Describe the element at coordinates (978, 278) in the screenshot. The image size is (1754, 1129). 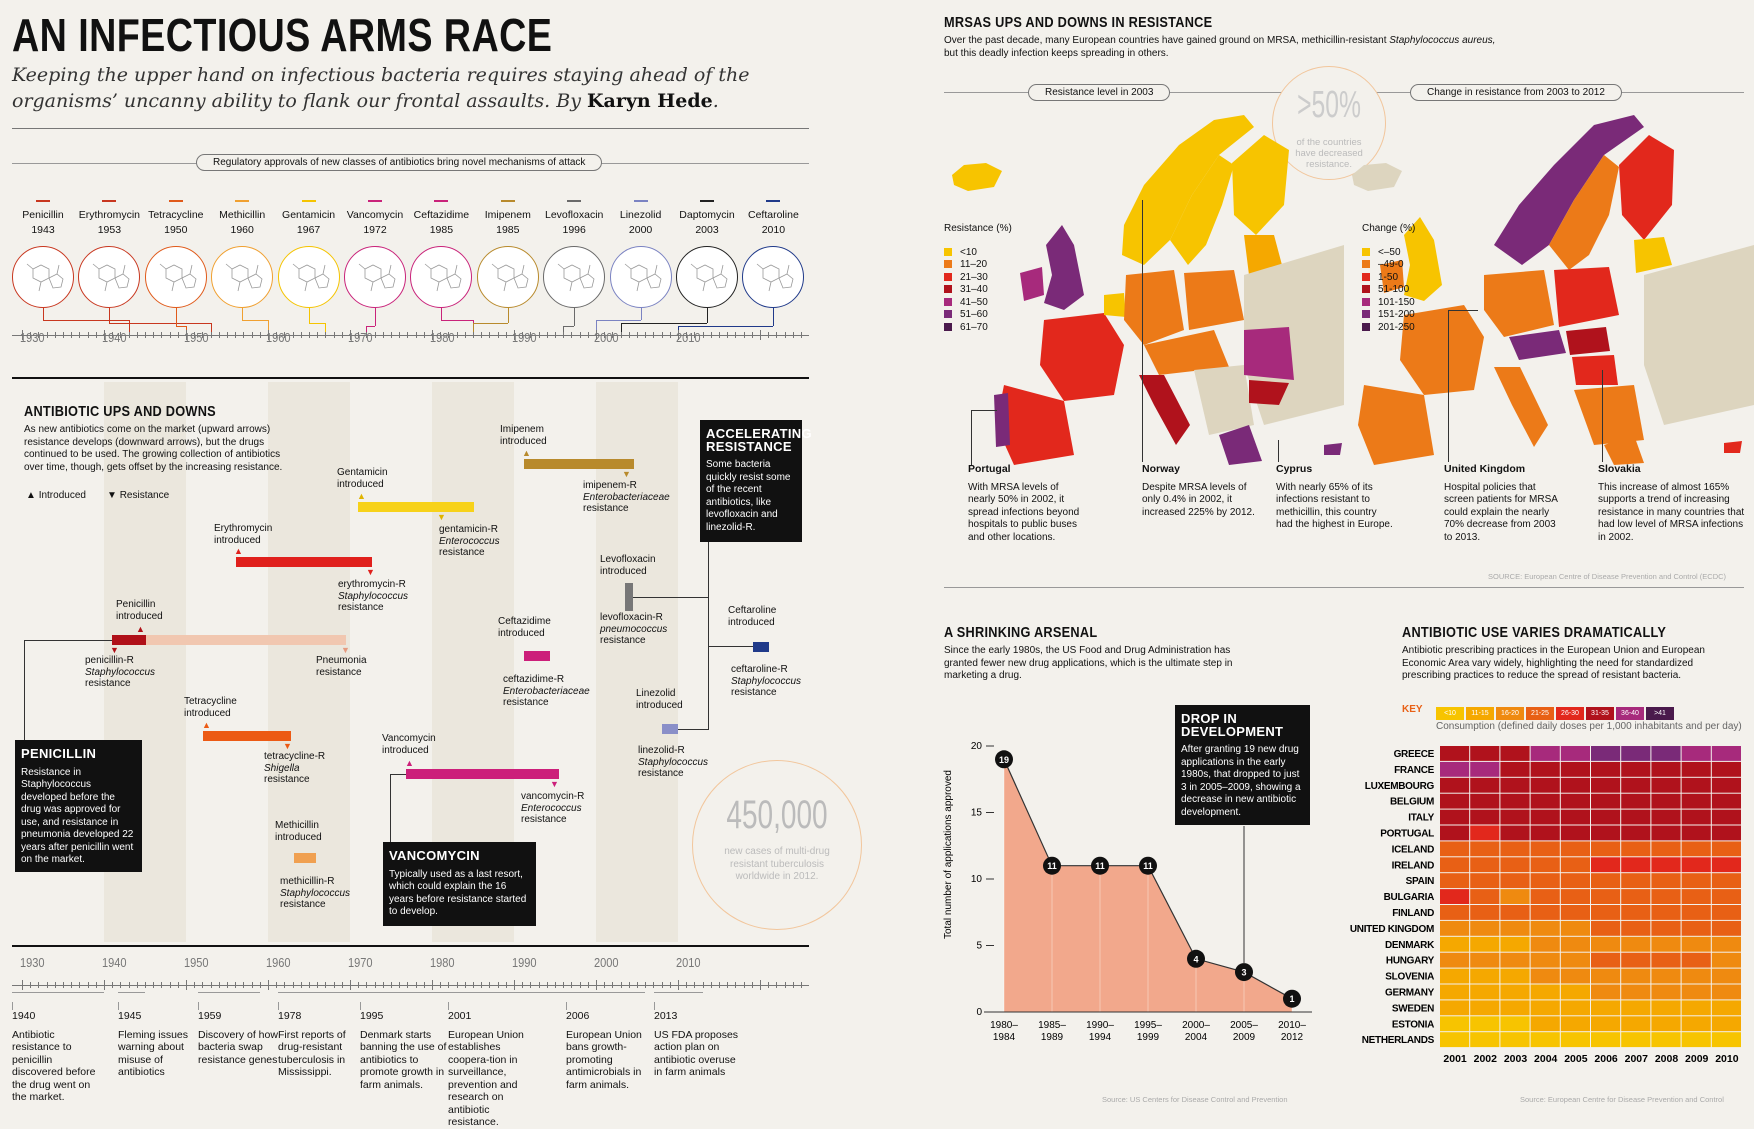
I see `legend-row: 21–30` at that location.